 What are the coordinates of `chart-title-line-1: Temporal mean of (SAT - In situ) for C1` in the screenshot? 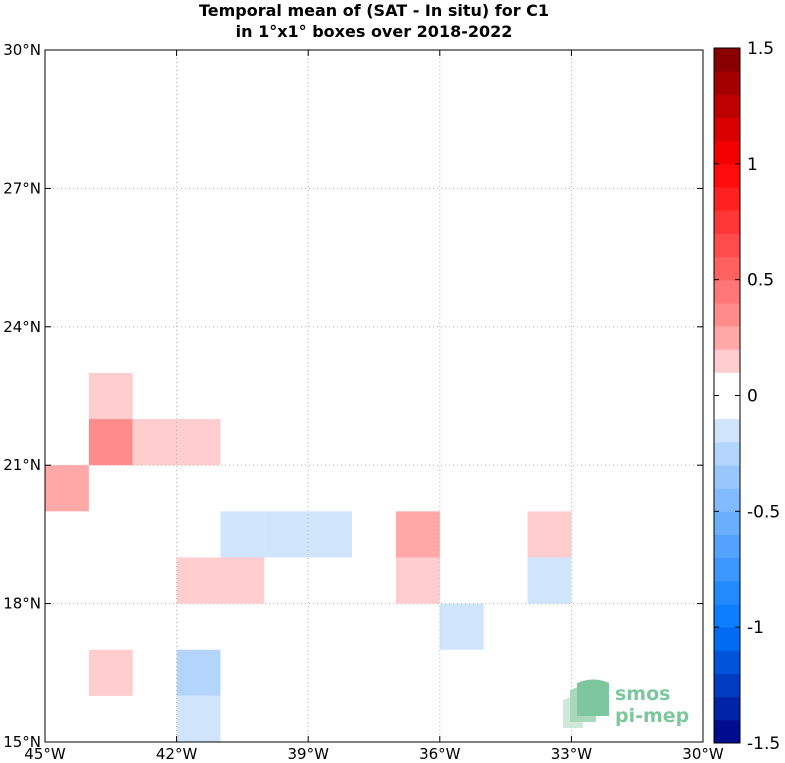 It's located at (374, 10).